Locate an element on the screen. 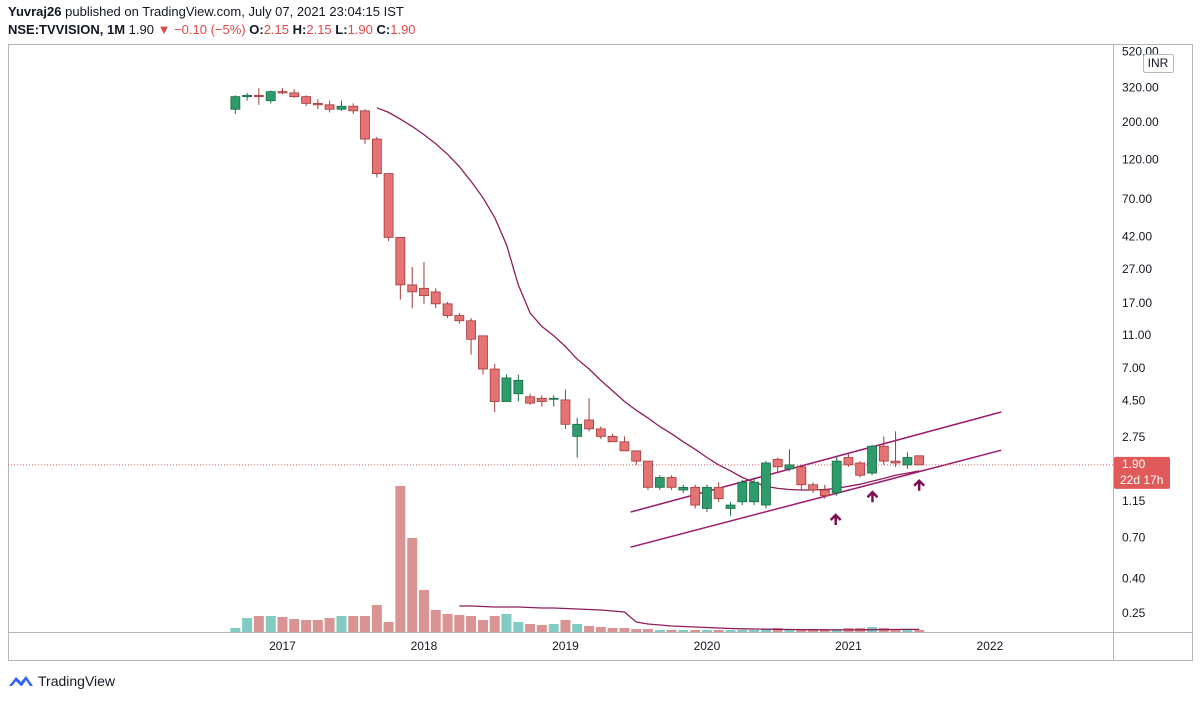  logo is located at coordinates (21, 681).